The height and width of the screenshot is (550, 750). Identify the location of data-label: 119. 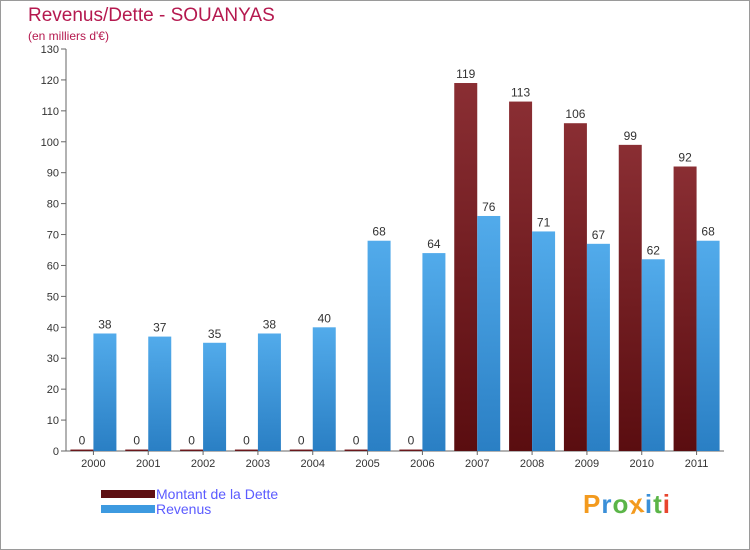
(465, 74).